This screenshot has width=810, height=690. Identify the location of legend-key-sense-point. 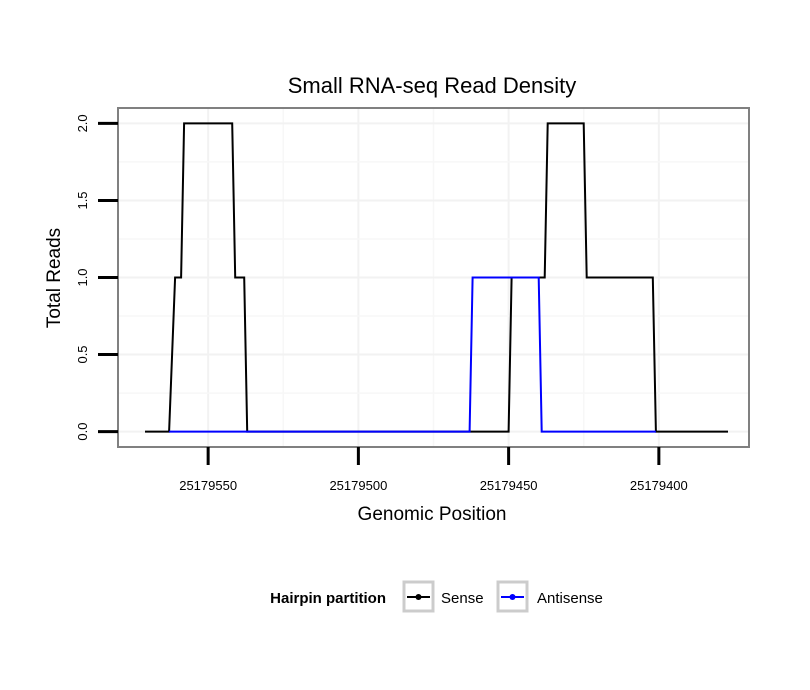
(418, 597).